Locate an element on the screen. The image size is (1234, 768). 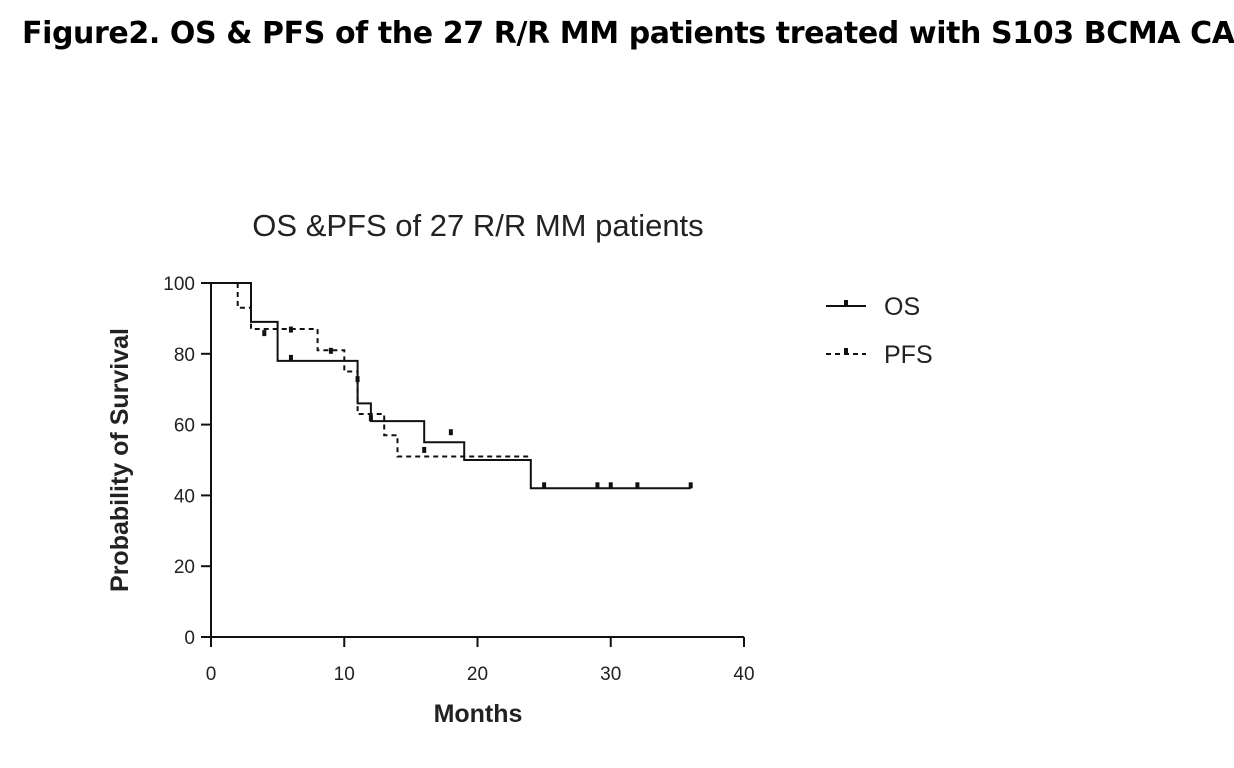
x-tick-label: 10 is located at coordinates (344, 674).